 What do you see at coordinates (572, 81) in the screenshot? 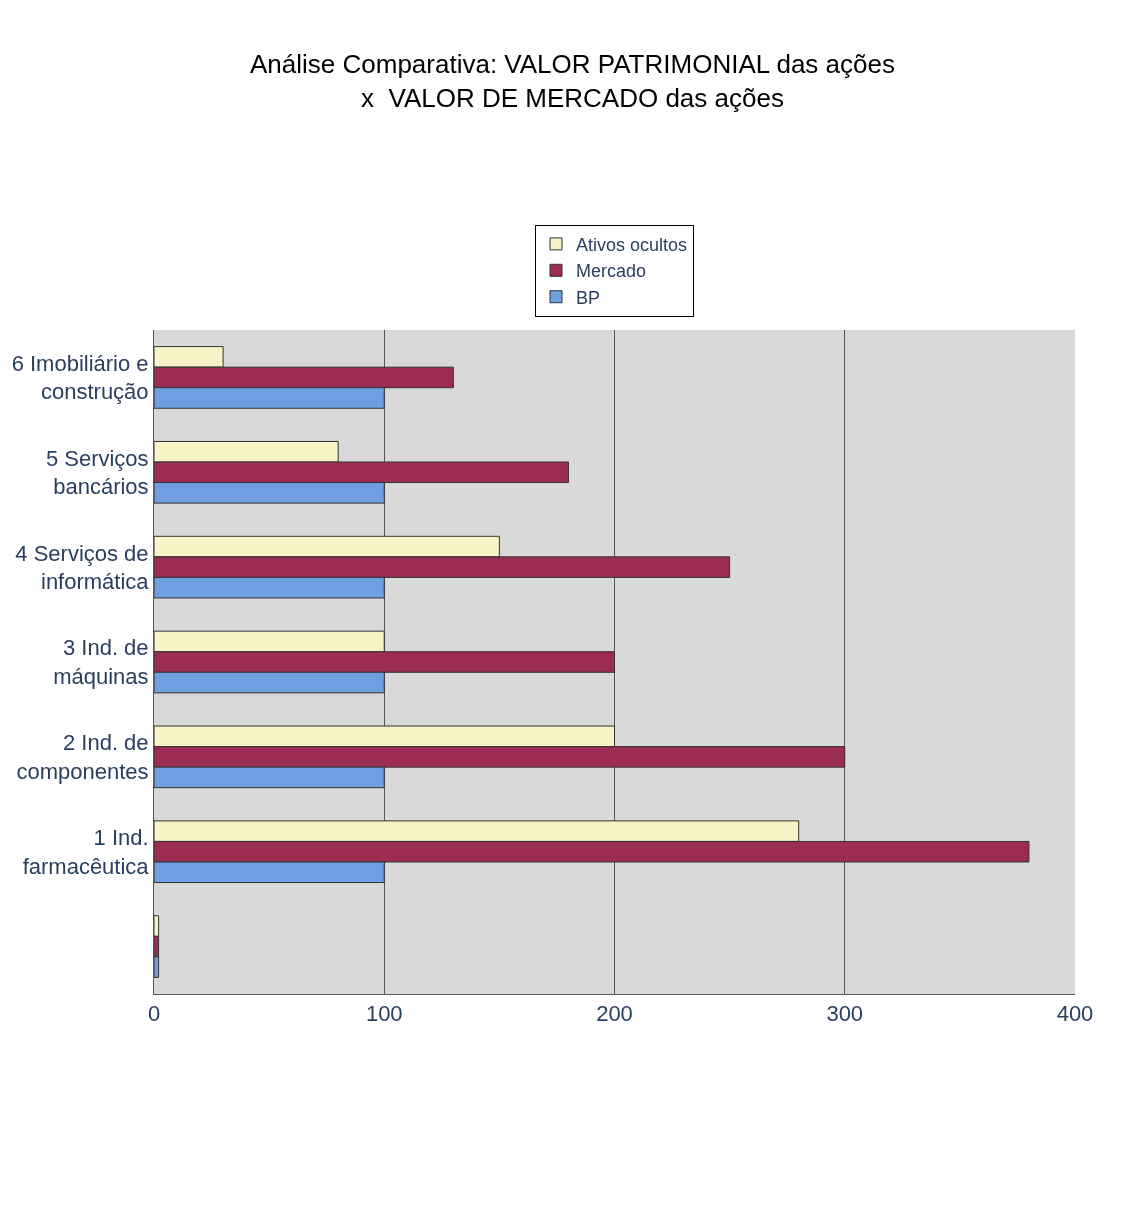
I see `chart-title: Análise Comparativa: VALOR PATRIMONIAL das ações x VALOR DE MERCADO das ações` at bounding box center [572, 81].